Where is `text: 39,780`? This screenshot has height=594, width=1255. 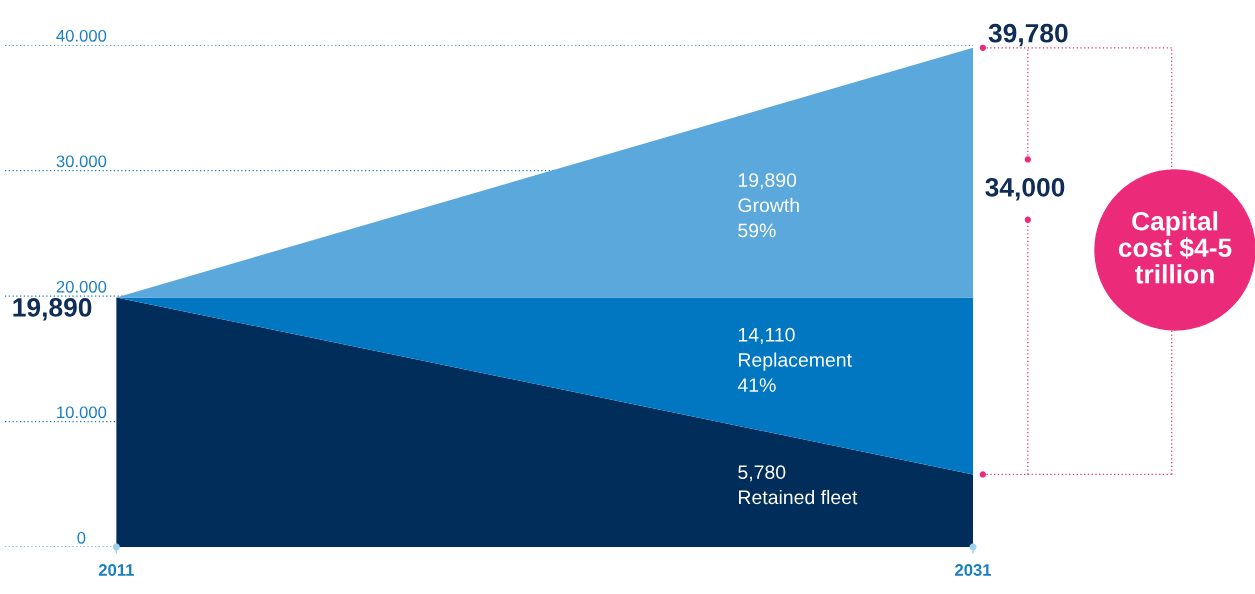 text: 39,780 is located at coordinates (1028, 35).